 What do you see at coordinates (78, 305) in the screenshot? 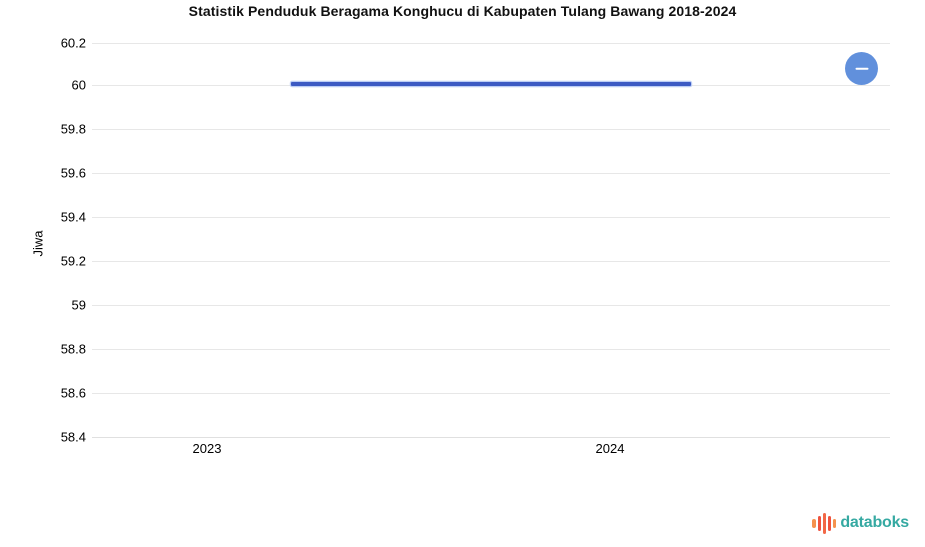
I see `y-axis-tick-label: 59` at bounding box center [78, 305].